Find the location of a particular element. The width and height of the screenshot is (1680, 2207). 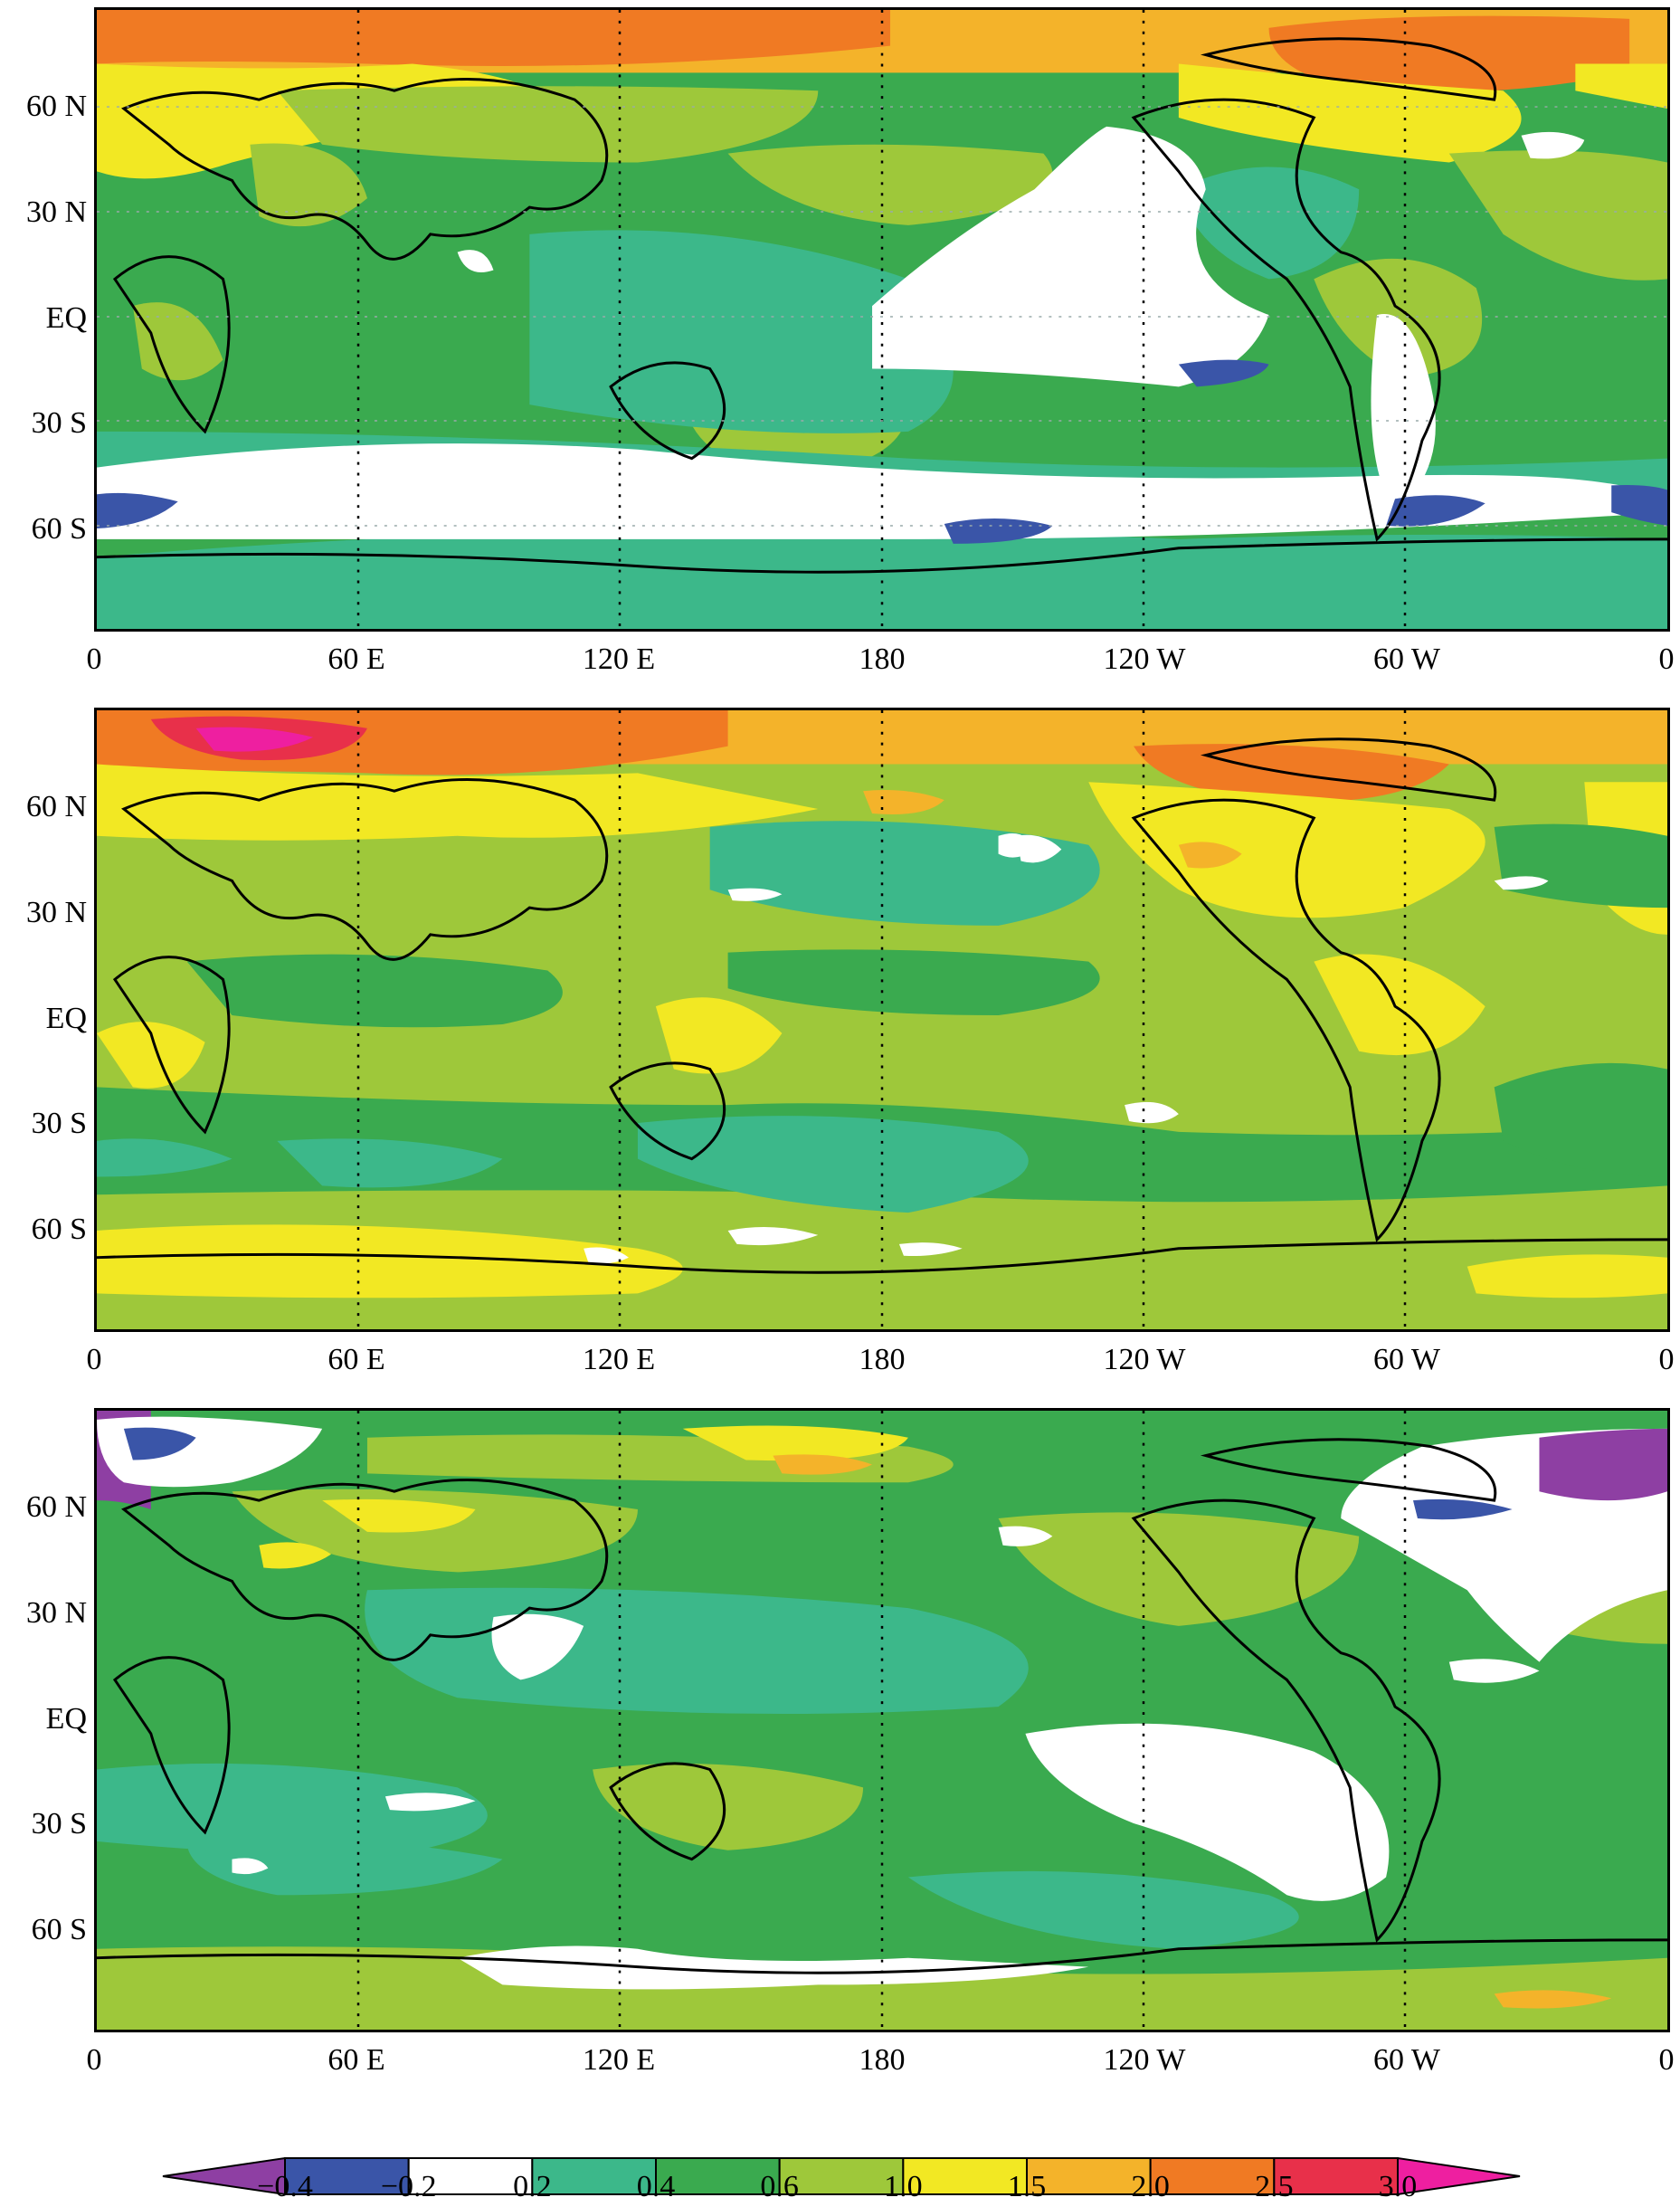

colorbar is located at coordinates (842, 2176).